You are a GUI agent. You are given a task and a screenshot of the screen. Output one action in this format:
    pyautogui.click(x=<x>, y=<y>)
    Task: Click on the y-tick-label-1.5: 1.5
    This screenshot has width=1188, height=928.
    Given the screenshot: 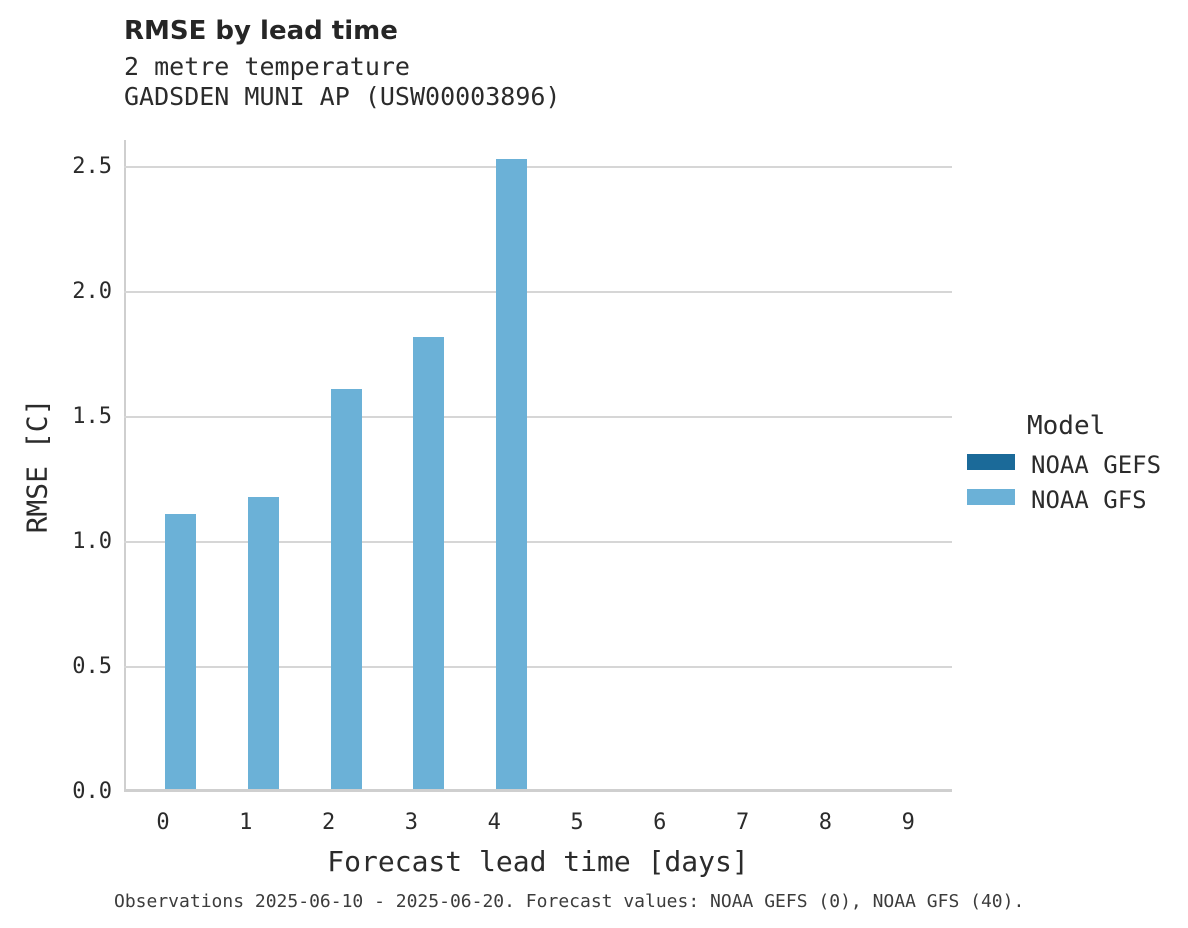 What is the action you would take?
    pyautogui.click(x=92, y=416)
    